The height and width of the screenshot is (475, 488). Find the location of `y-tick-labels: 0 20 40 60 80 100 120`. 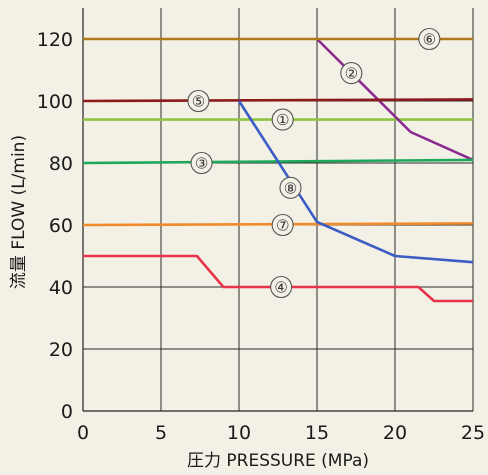

y-tick-labels: 0 20 40 60 80 100 120 is located at coordinates (55, 226).